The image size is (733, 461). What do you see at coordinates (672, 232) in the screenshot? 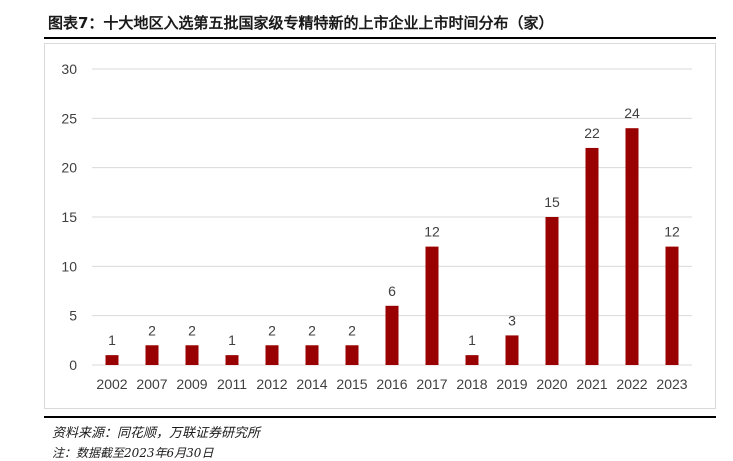
I see `data-label-2023: 12` at bounding box center [672, 232].